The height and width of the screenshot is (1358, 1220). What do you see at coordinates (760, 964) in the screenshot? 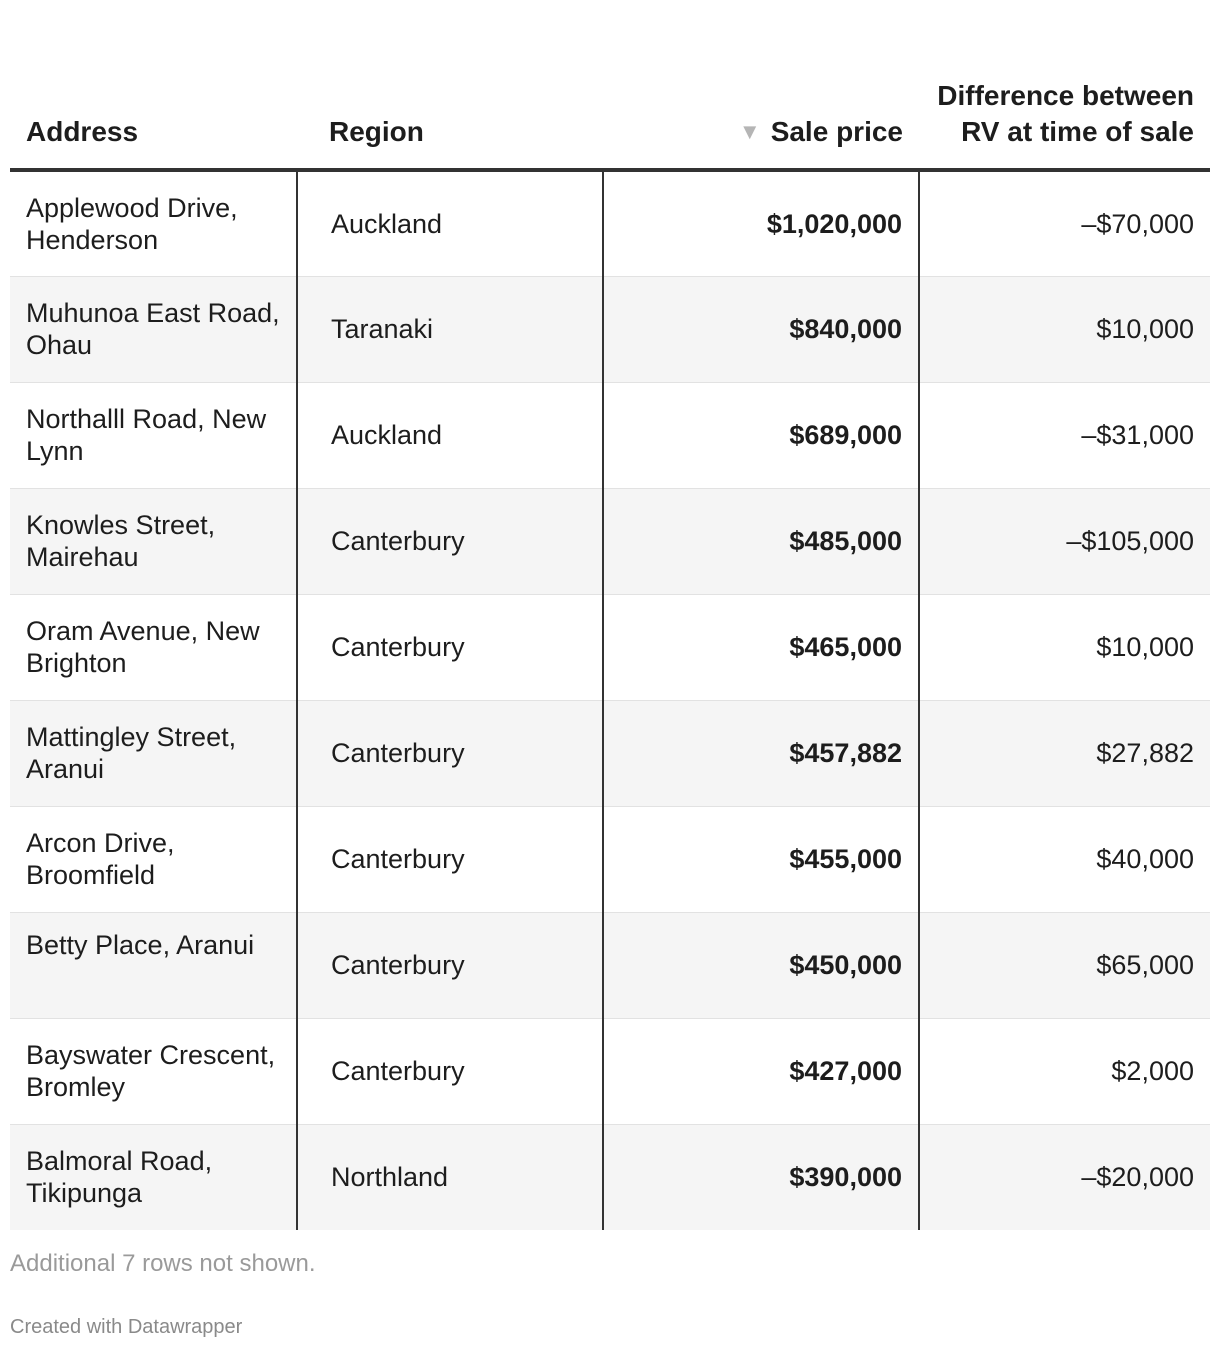
I see `cell-sale-price: $450,000` at bounding box center [760, 964].